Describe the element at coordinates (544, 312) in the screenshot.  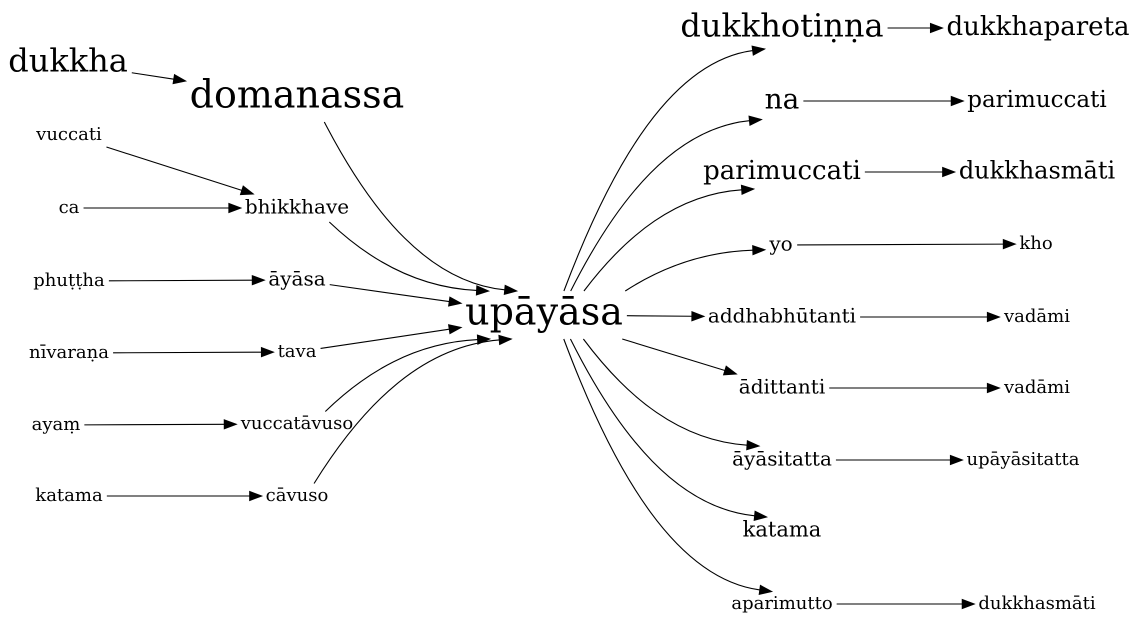
I see `node-upayasa: upāyāsa` at that location.